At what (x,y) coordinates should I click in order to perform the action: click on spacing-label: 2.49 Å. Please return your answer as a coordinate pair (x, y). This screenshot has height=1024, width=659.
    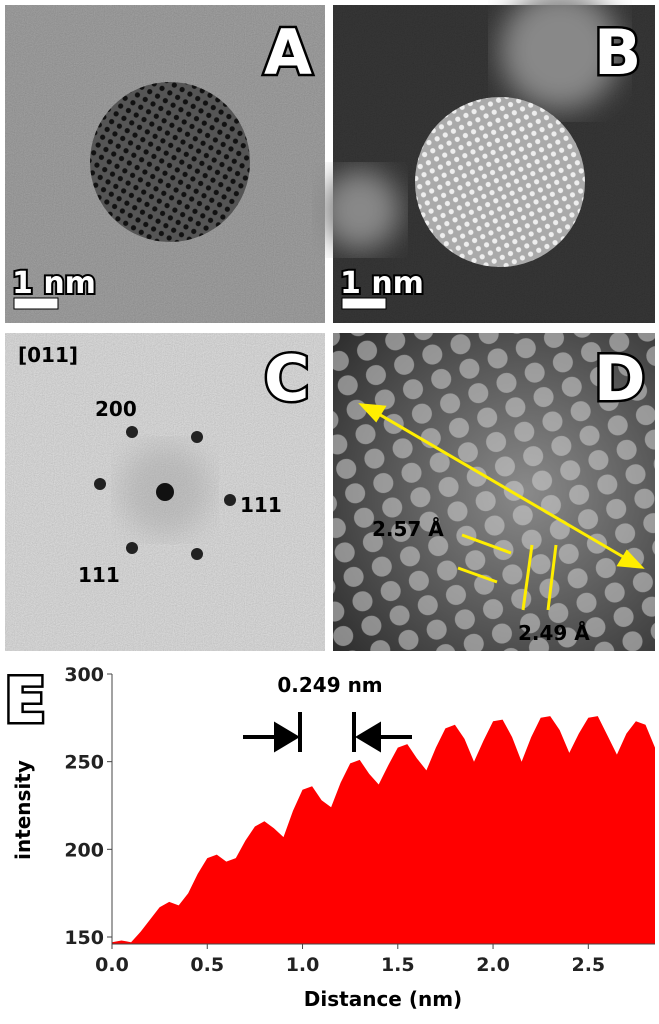
    Looking at the image, I should click on (554, 633).